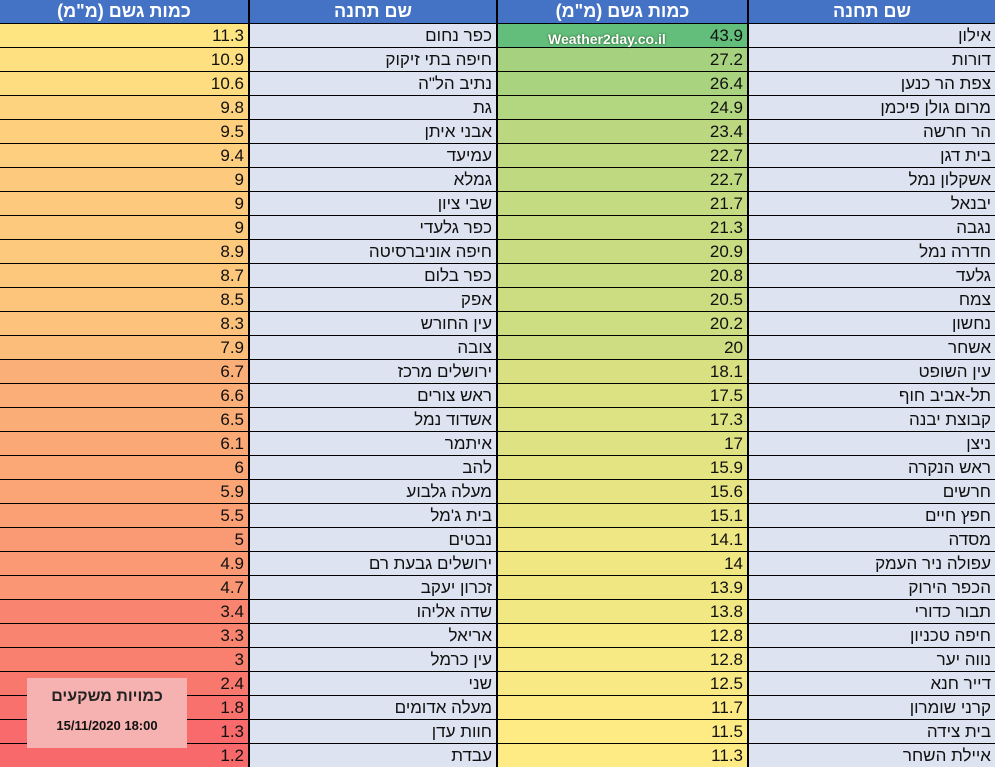  Describe the element at coordinates (124, 323) in the screenshot. I see `left-amount-cell: 8.3` at that location.